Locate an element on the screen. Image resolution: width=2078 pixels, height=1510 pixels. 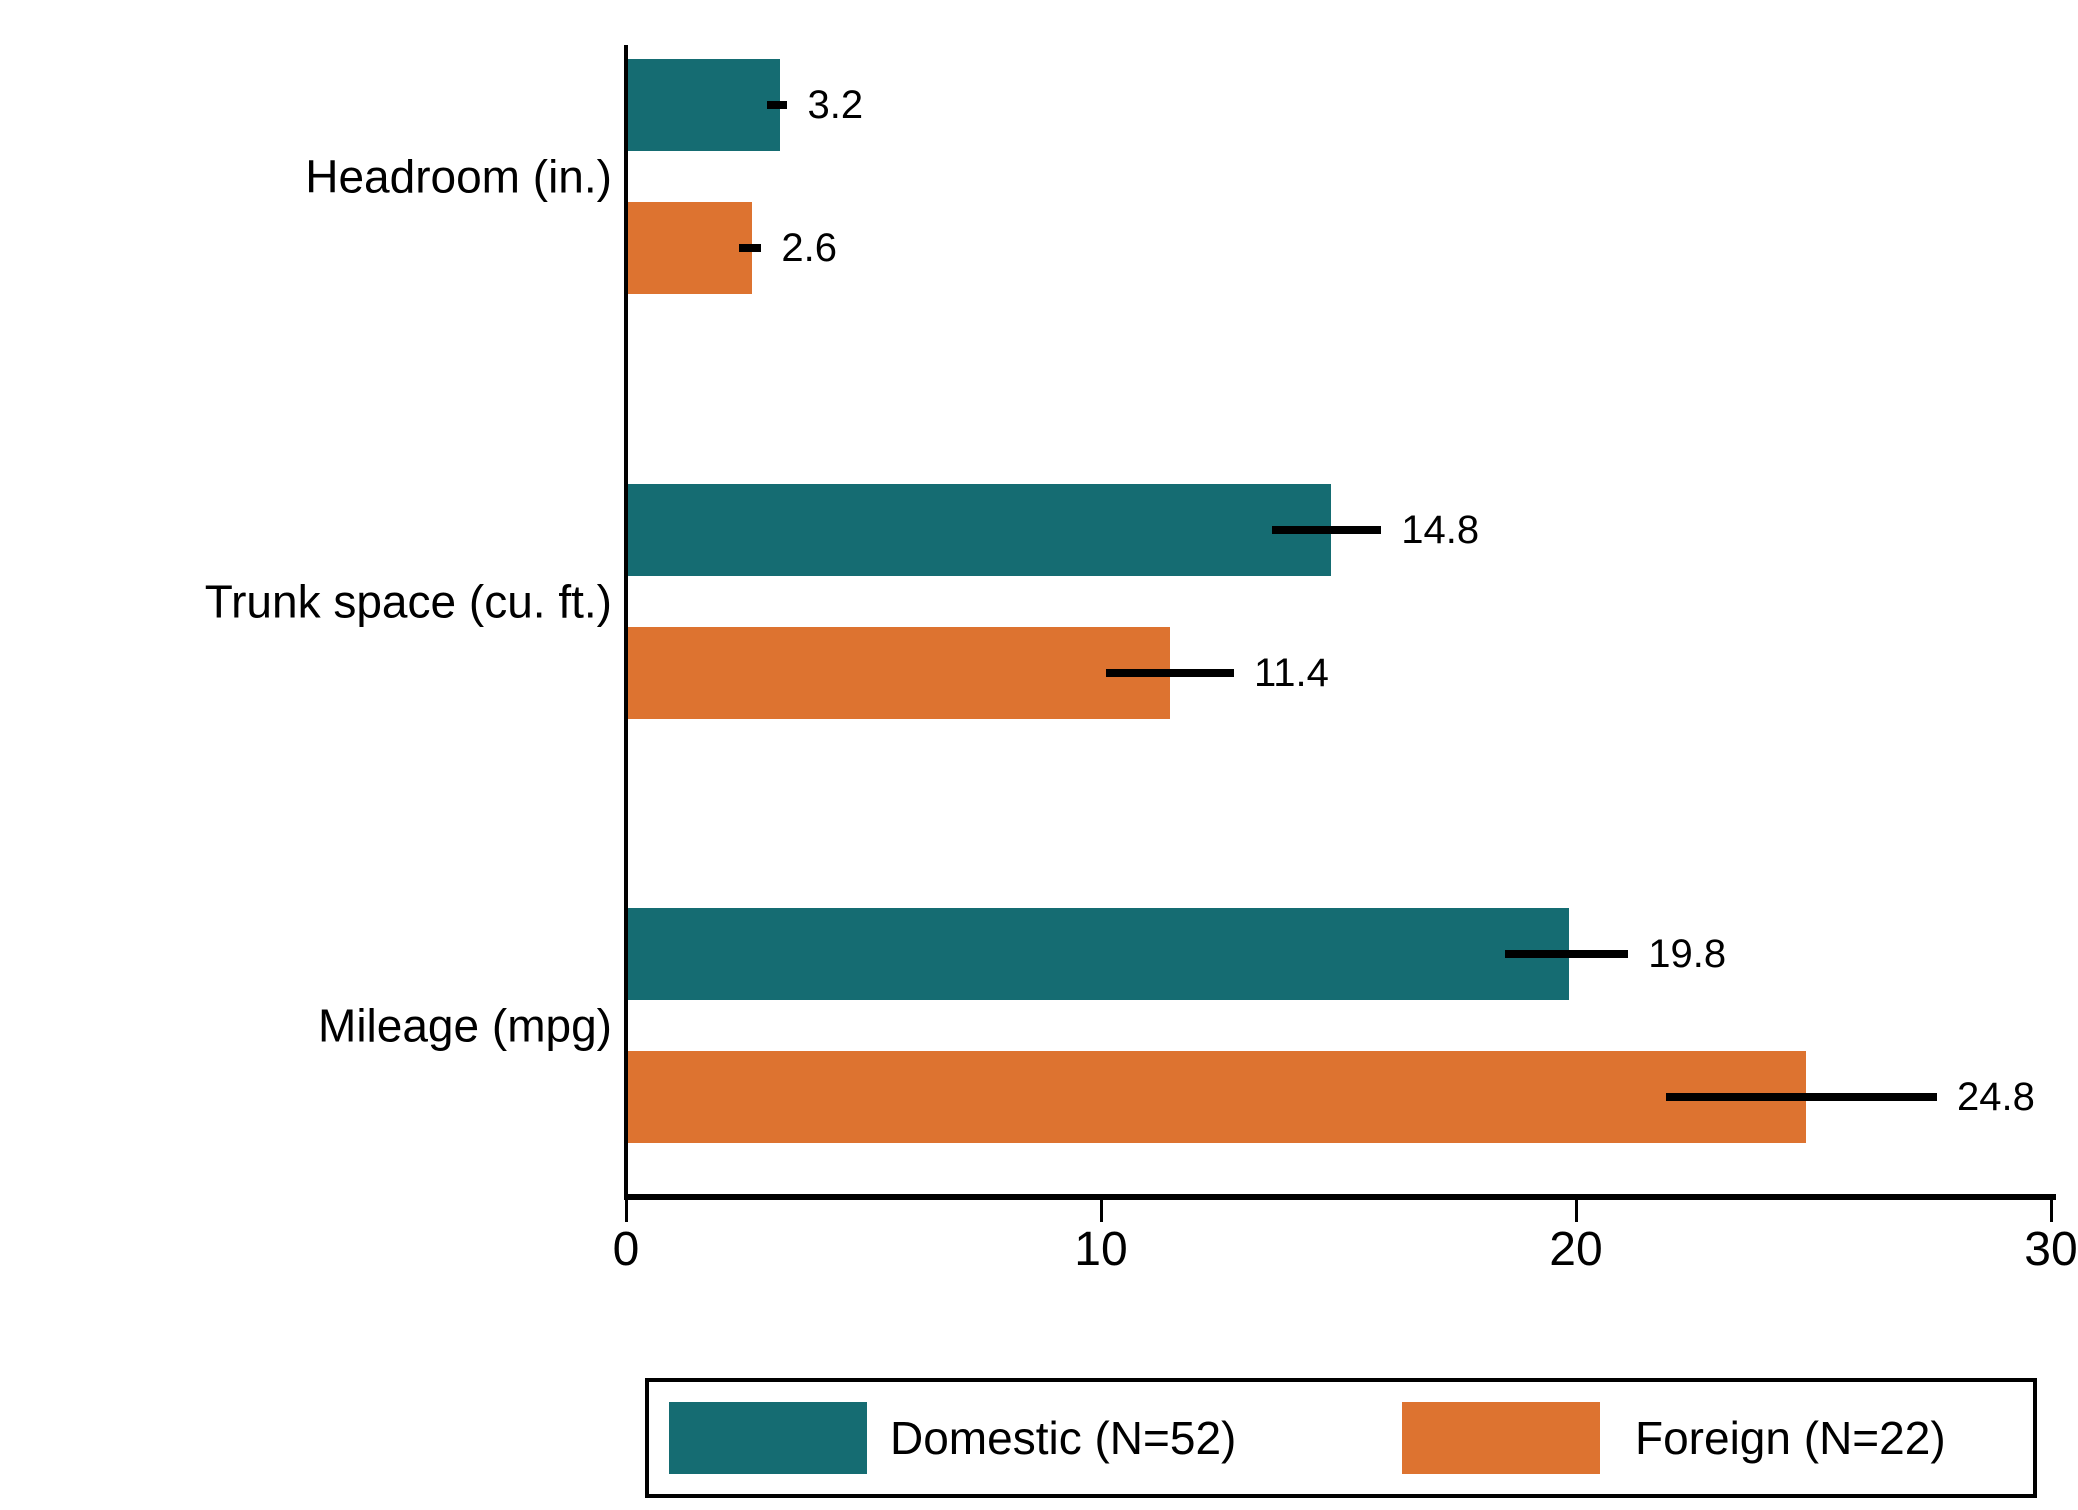
category-label-1: Trunk space (cu. ft.) is located at coordinates (408, 601).